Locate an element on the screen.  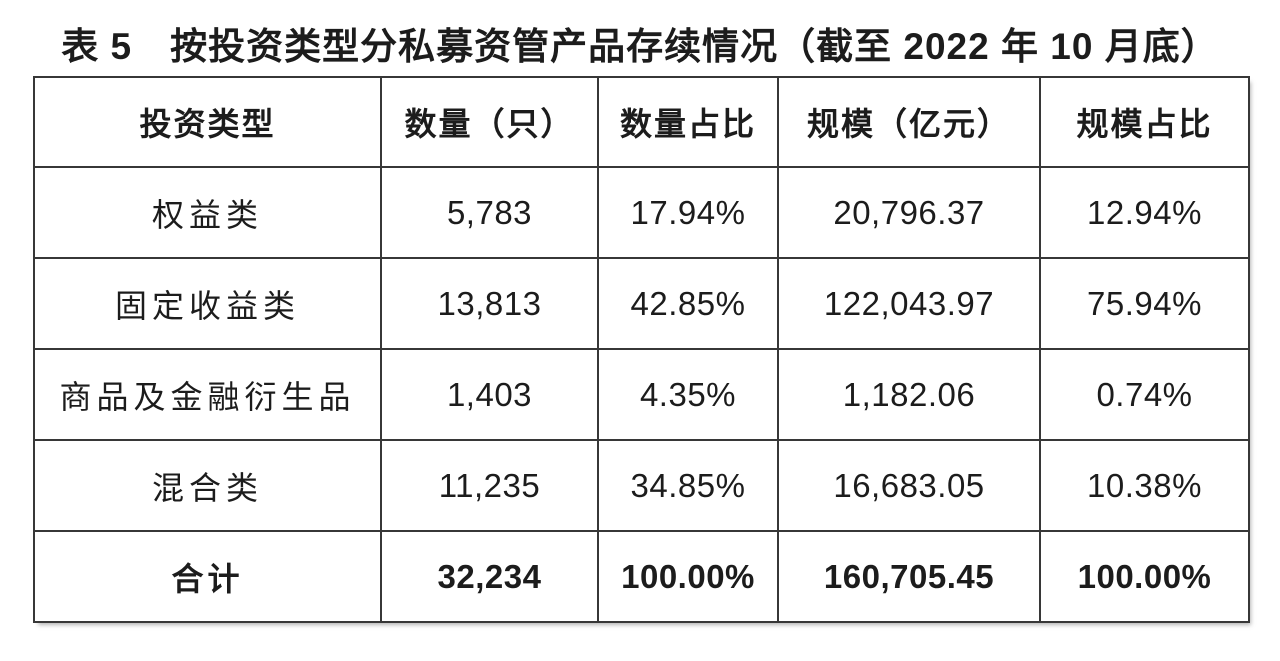
cell-scale-share: 100.00% is located at coordinates (1144, 576).